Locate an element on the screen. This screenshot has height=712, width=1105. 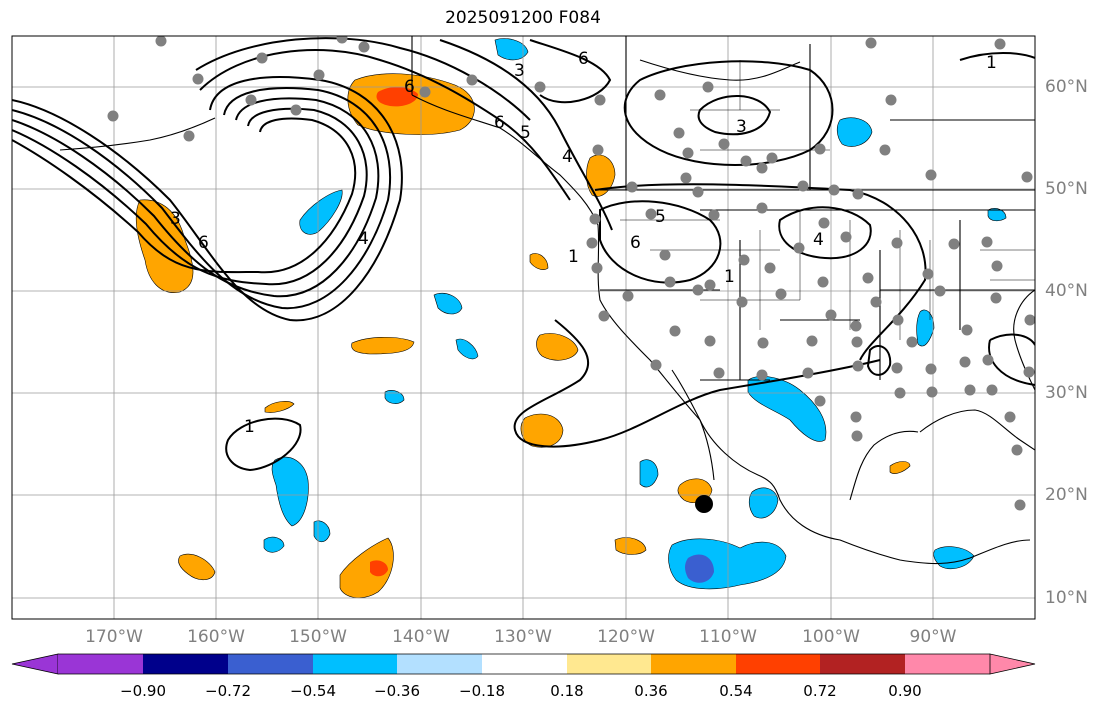
colorbar-tick-label: 0.54 is located at coordinates (736, 691).